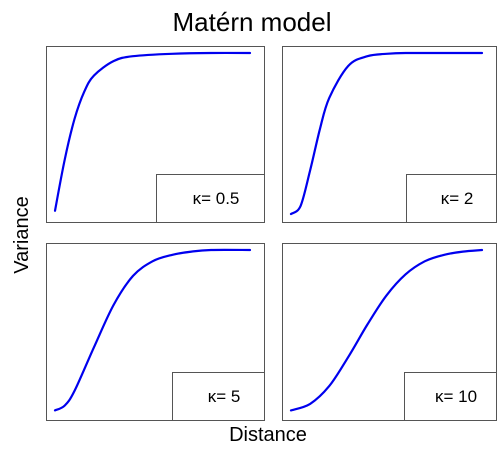 The width and height of the screenshot is (504, 468). I want to click on chart-title: Matérn model, so click(252, 22).